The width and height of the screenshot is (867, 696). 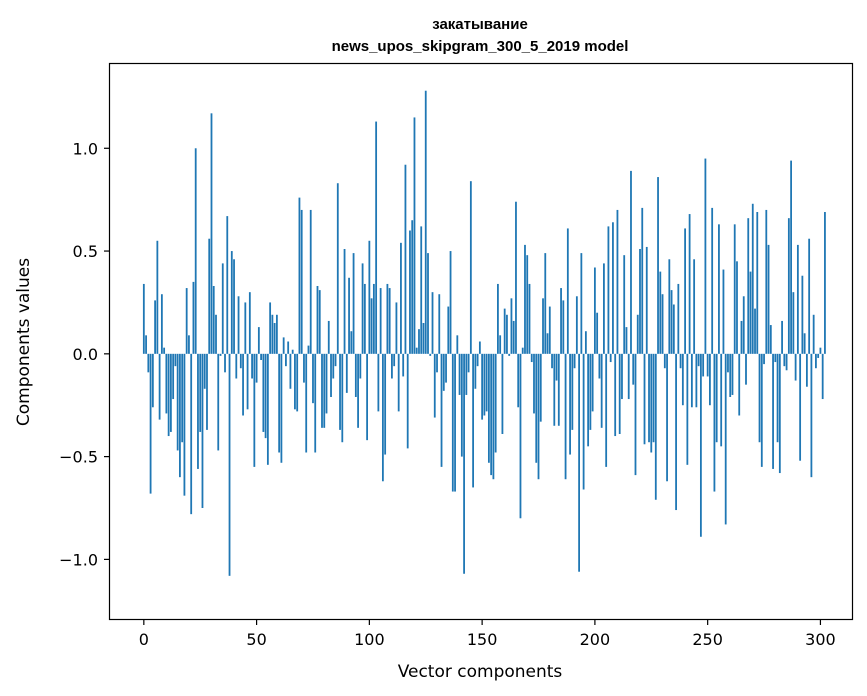 What do you see at coordinates (144, 639) in the screenshot?
I see `x-tick-label: 0` at bounding box center [144, 639].